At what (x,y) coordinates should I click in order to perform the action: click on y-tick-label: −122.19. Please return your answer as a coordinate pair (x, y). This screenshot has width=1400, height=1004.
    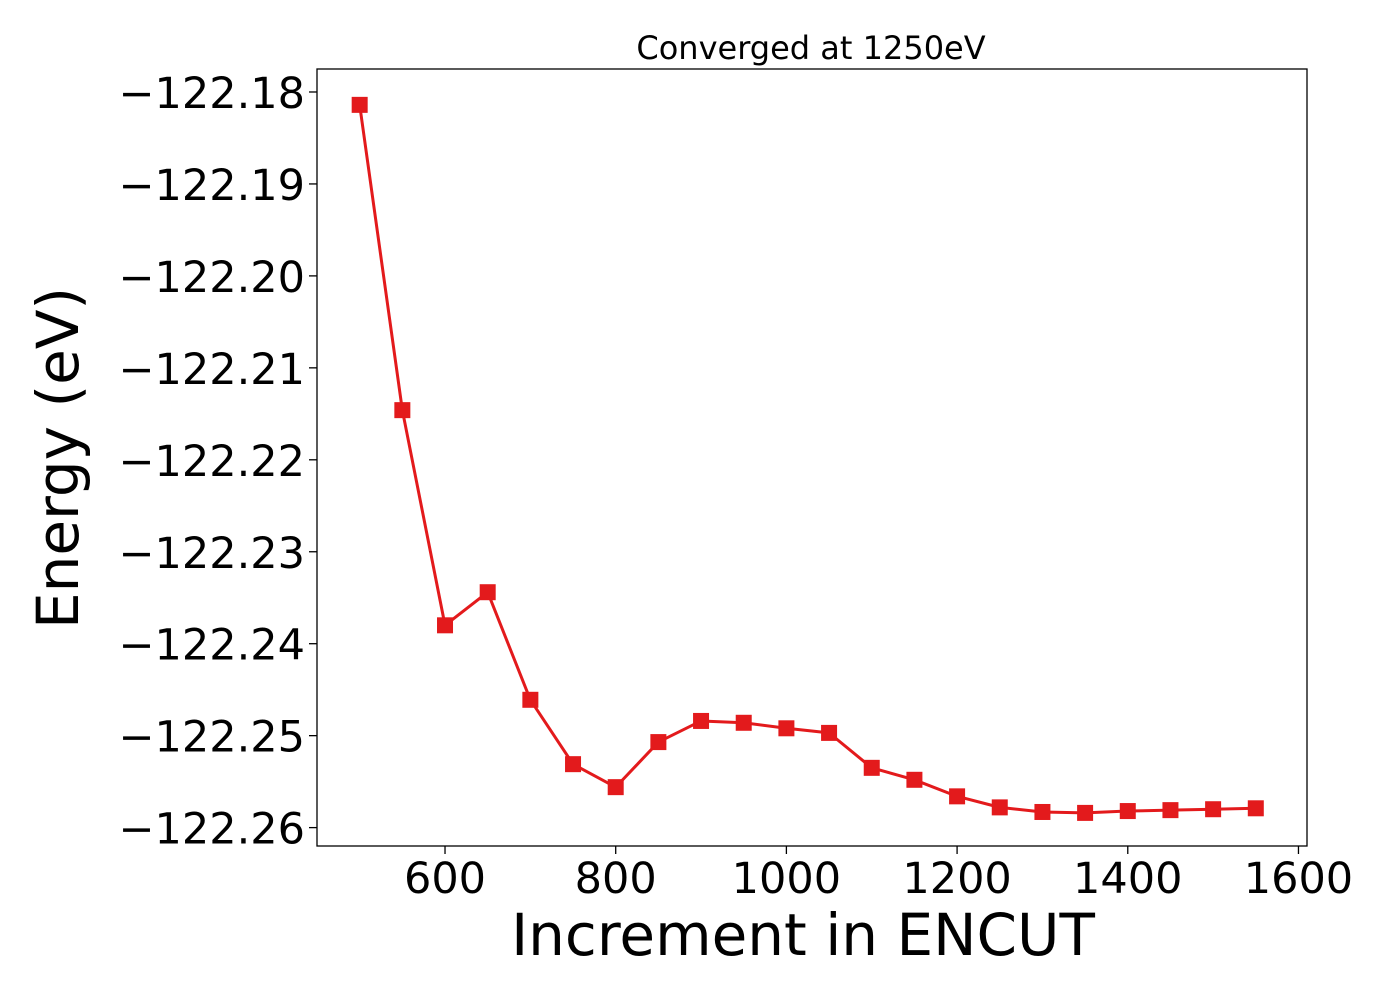
    Looking at the image, I should click on (212, 186).